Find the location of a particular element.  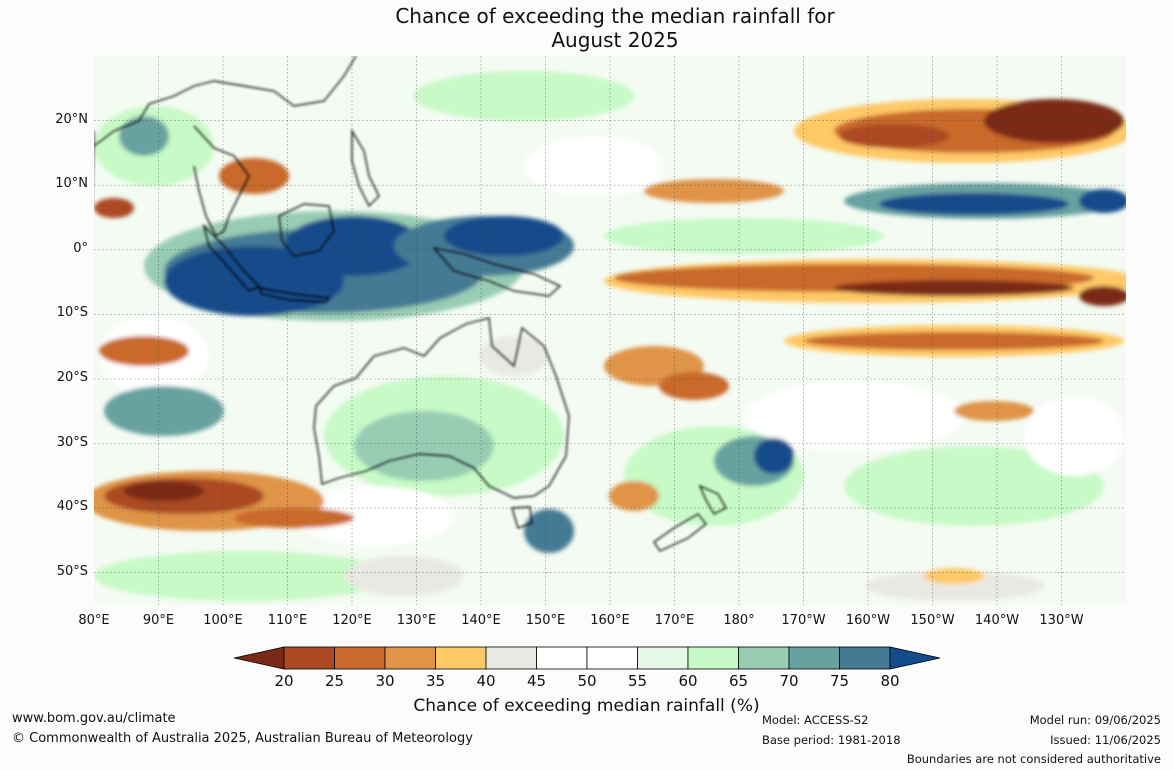

colorbar-tick-label: 45 is located at coordinates (536, 681).